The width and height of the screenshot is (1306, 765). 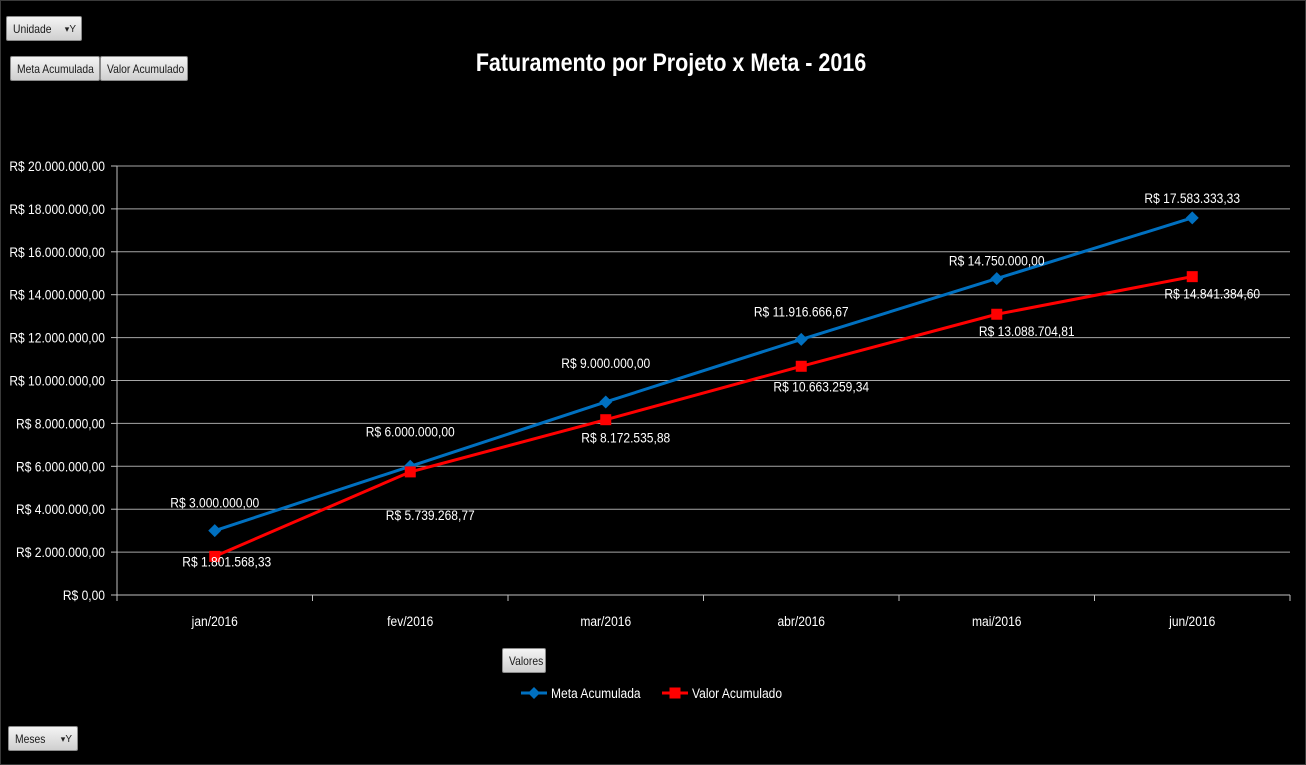 I want to click on meta-acumulada-field-label: Meta Acumulada, so click(x=55, y=69).